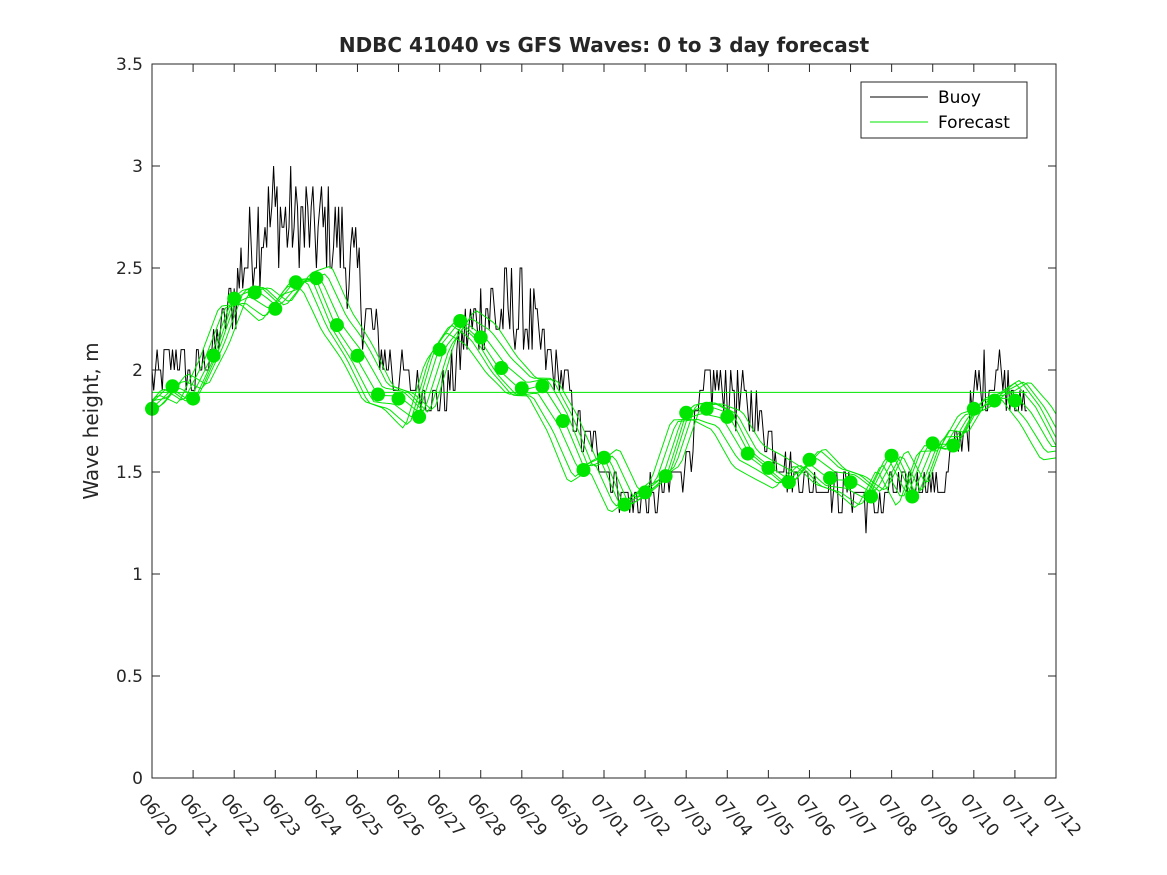  Describe the element at coordinates (91, 420) in the screenshot. I see `y-axis-label: Wave height, m` at that location.